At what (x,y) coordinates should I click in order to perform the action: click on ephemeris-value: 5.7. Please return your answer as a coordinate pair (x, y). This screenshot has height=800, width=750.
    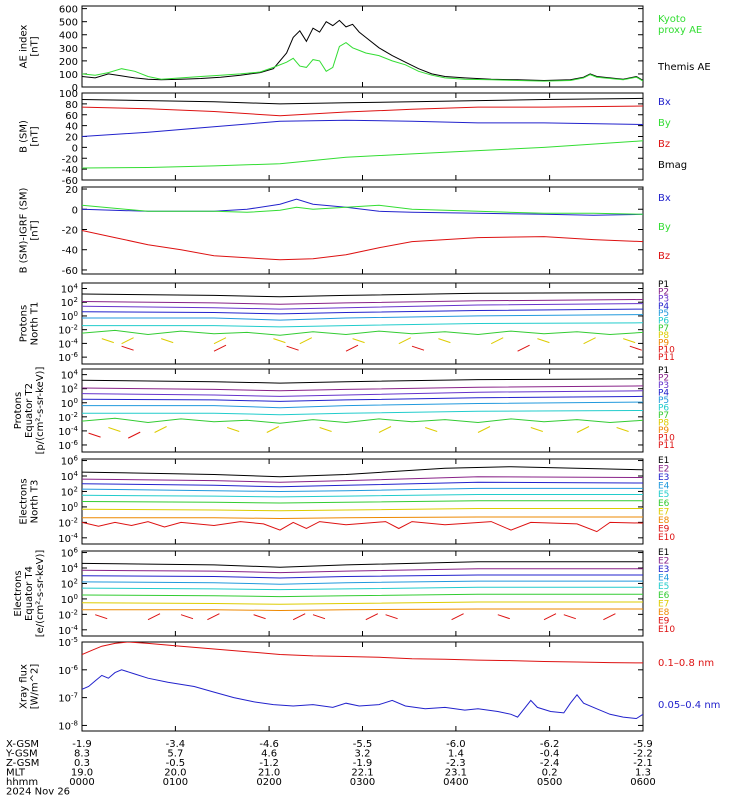
    Looking at the image, I should click on (175, 754).